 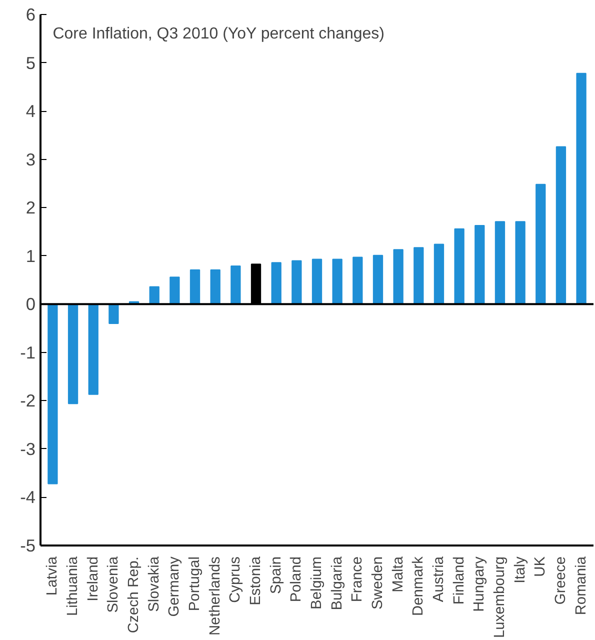 What do you see at coordinates (28, 400) in the screenshot?
I see `y-tick-label: -2` at bounding box center [28, 400].